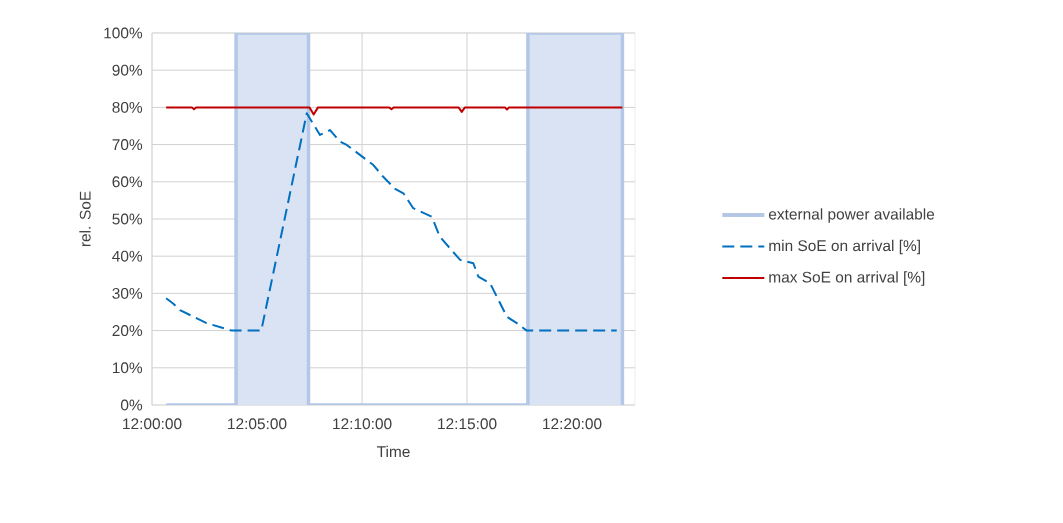  I want to click on legend-label: max SoE on arrival [%], so click(847, 278).